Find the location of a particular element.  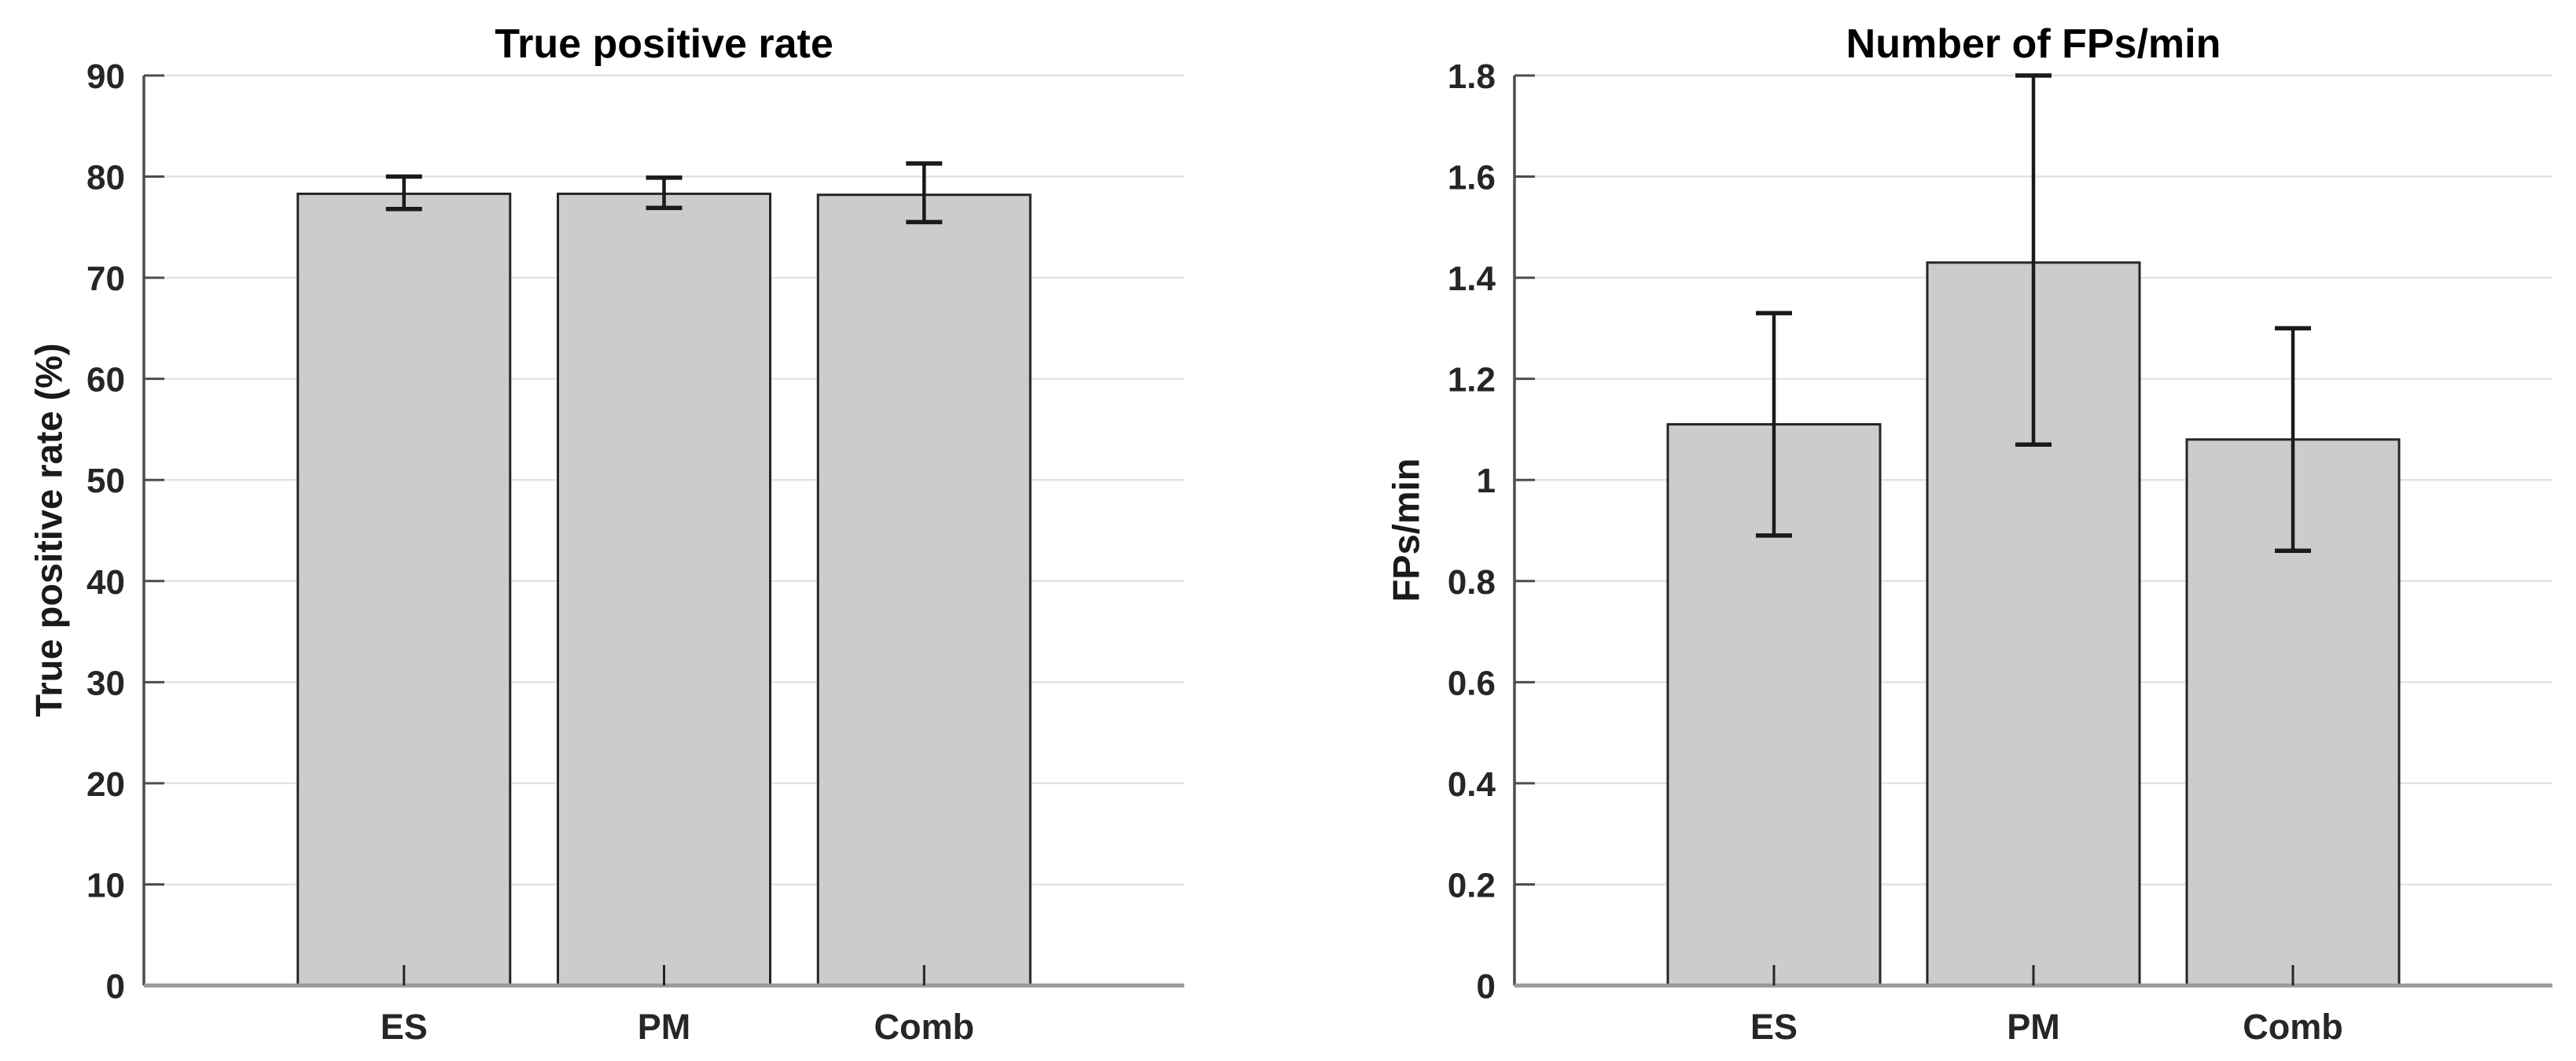

y-tick-label: 60 is located at coordinates (105, 380).